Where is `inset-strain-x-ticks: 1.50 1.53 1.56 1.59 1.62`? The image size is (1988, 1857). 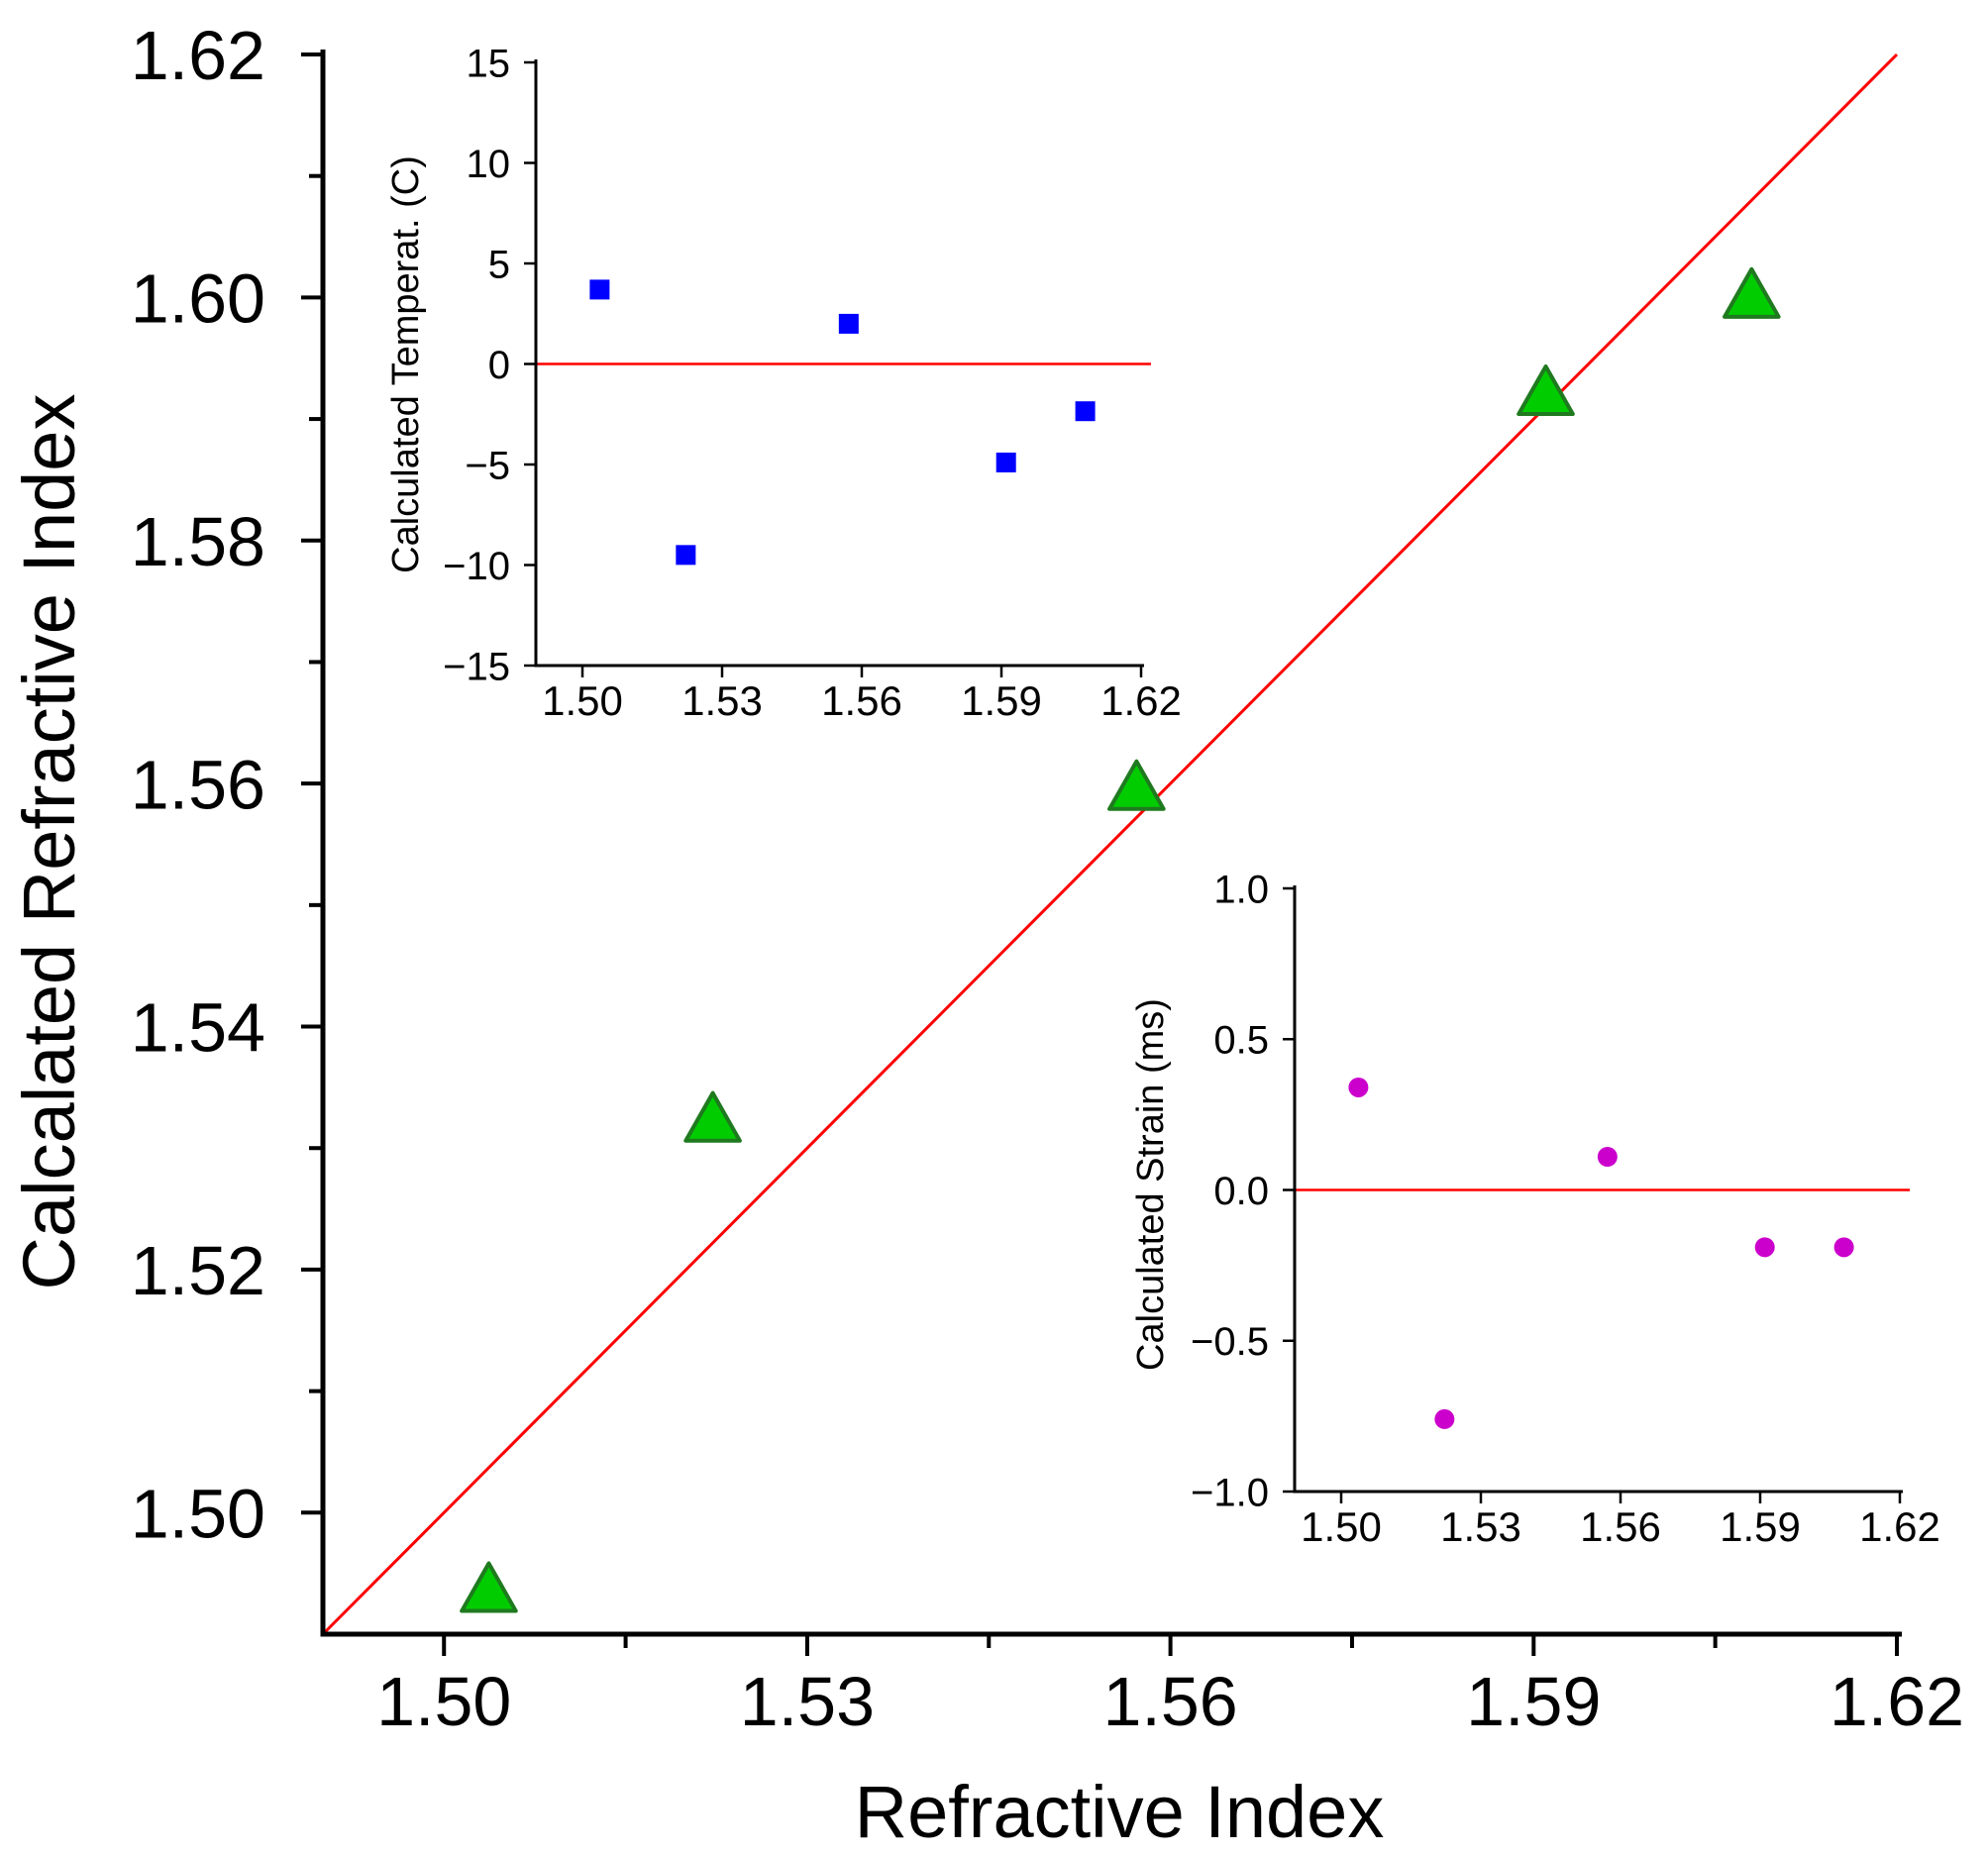 inset-strain-x-ticks: 1.50 1.53 1.56 1.59 1.62 is located at coordinates (1620, 1521).